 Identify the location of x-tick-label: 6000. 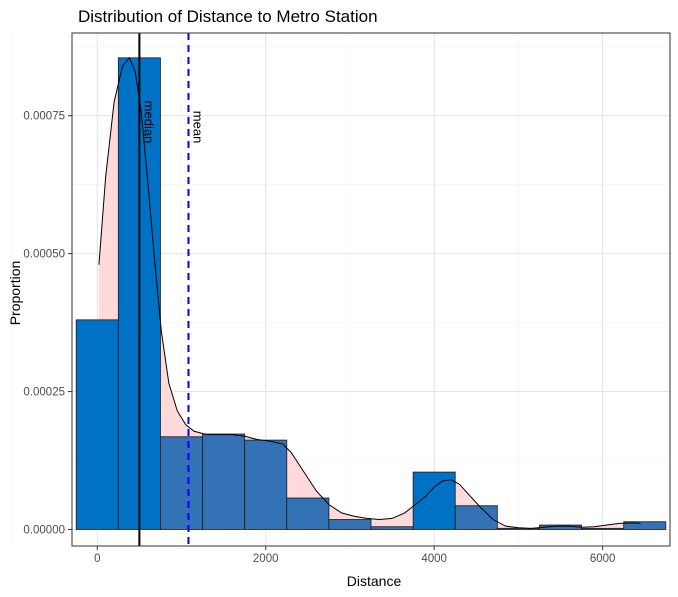
(603, 559).